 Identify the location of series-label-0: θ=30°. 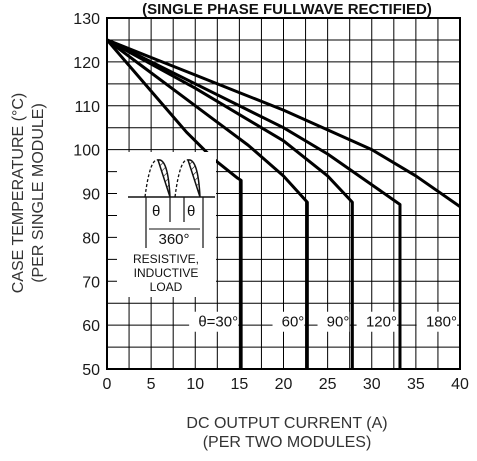
(218, 322).